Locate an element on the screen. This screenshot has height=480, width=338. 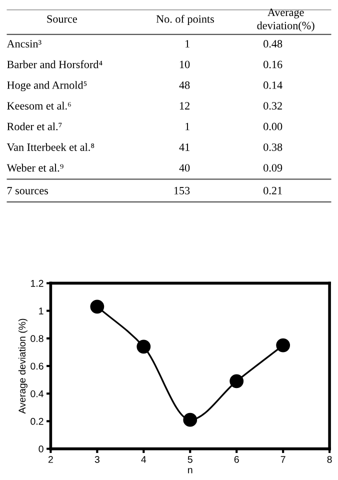
text: Roder et al.⁷ is located at coordinates (34, 126).